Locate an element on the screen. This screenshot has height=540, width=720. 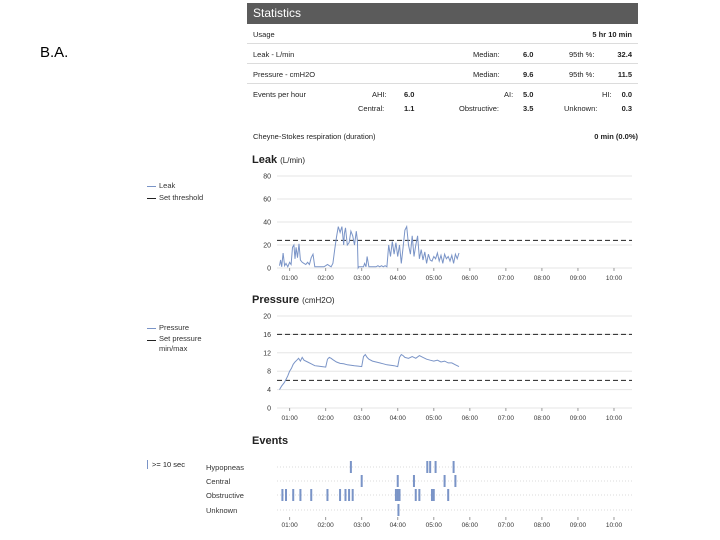
pressure-legend: Pressure Set pressure min/max is located at coordinates (183, 338).